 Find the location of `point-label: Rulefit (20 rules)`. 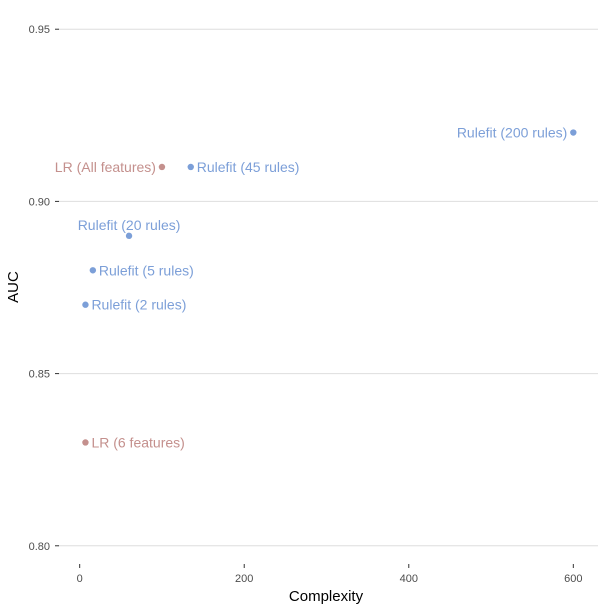

point-label: Rulefit (20 rules) is located at coordinates (129, 225).